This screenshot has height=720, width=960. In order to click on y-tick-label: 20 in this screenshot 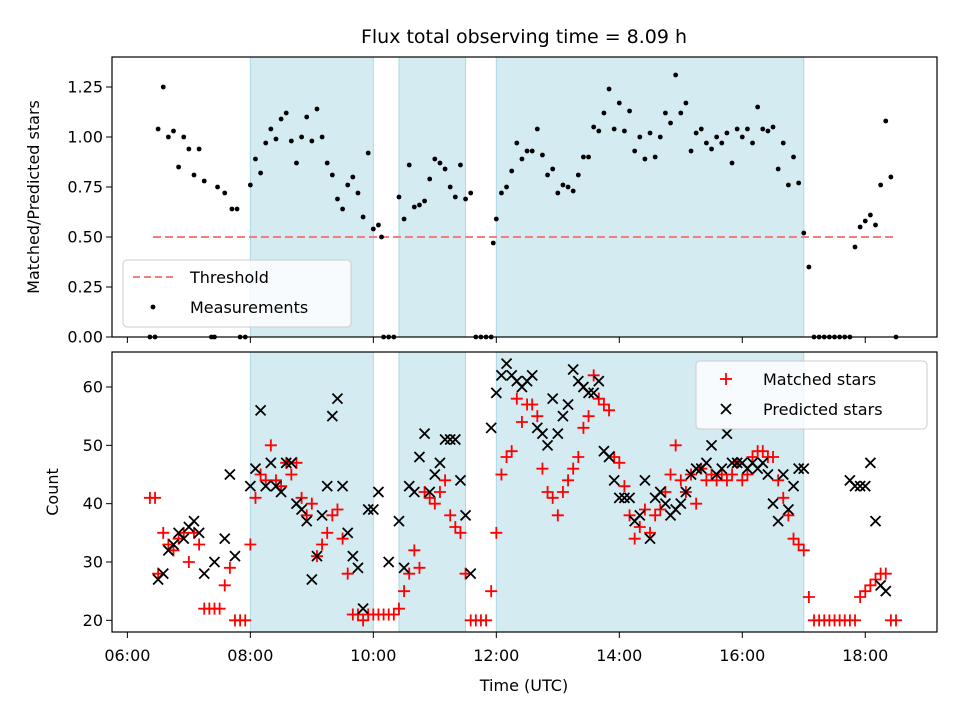, I will do `click(93, 620)`.